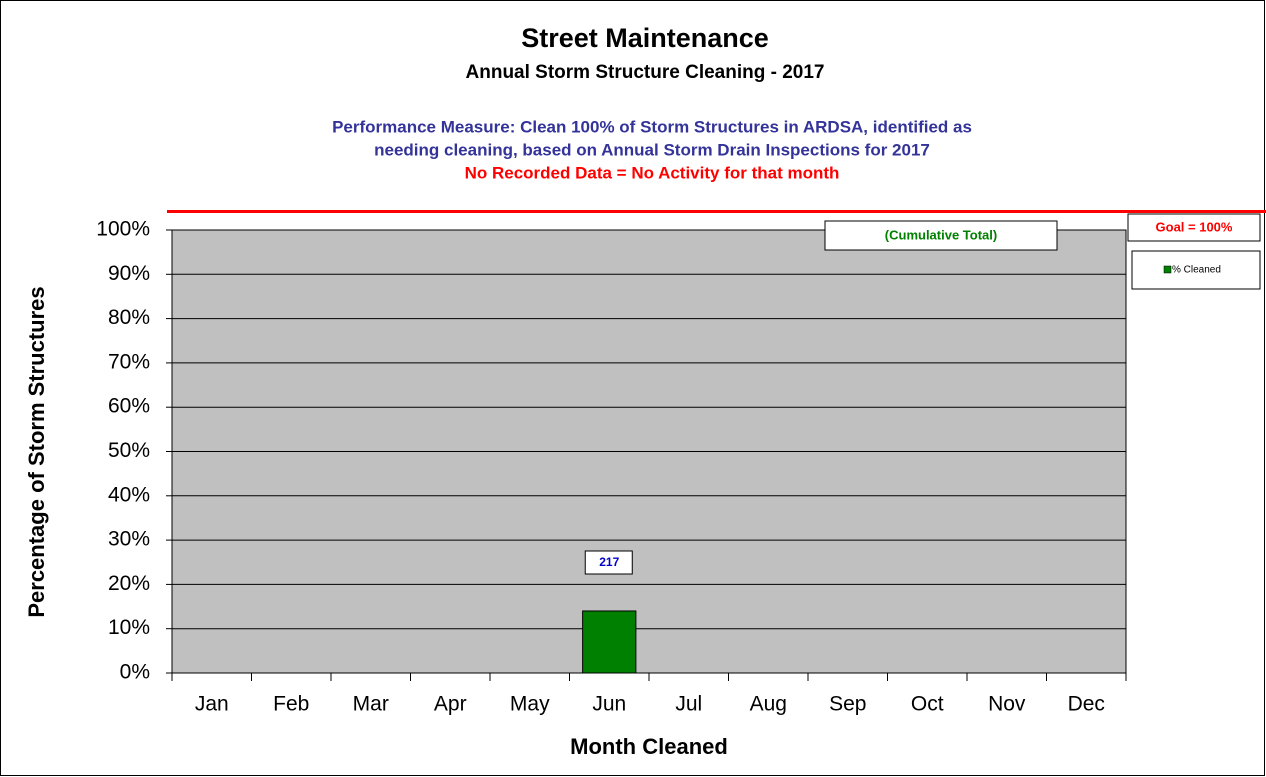 This screenshot has width=1266, height=777. I want to click on y-tick-label: 30%, so click(129, 539).